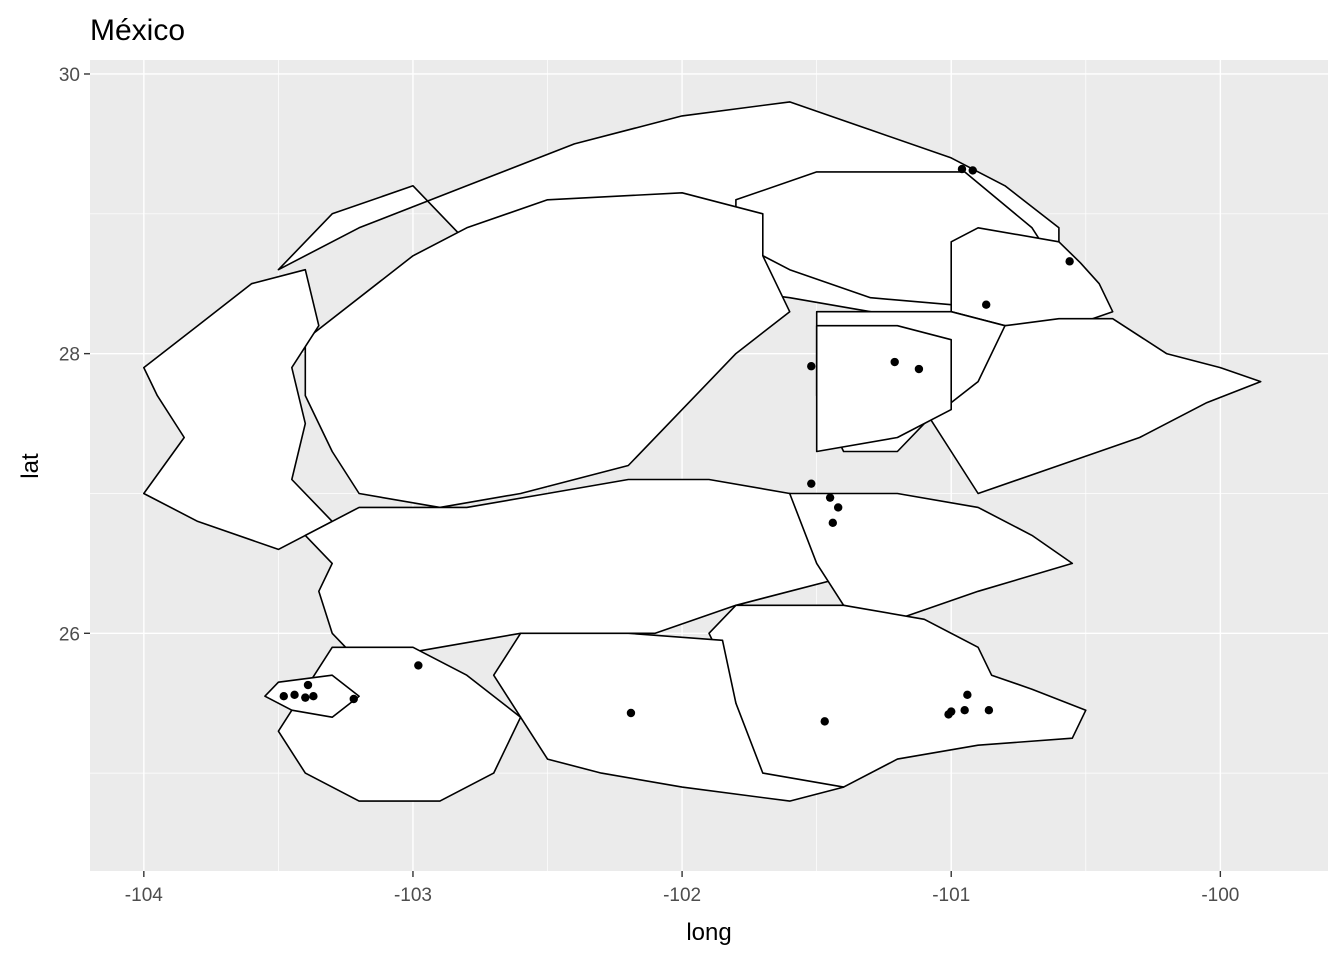 The width and height of the screenshot is (1344, 960). Describe the element at coordinates (144, 895) in the screenshot. I see `x-tick-label: -104` at that location.